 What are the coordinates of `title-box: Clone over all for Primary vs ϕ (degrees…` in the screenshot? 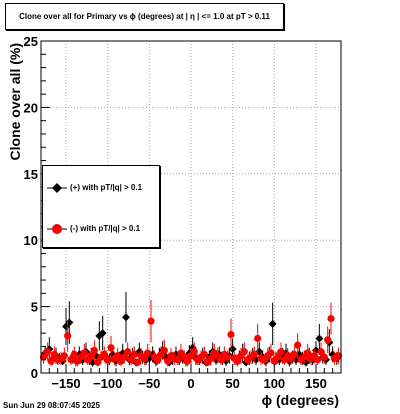 It's located at (144, 16).